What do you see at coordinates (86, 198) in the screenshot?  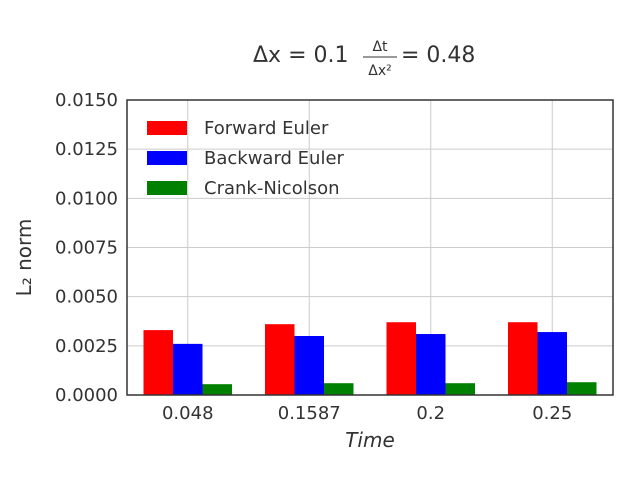 I see `y-tick-label: 0.0100` at bounding box center [86, 198].